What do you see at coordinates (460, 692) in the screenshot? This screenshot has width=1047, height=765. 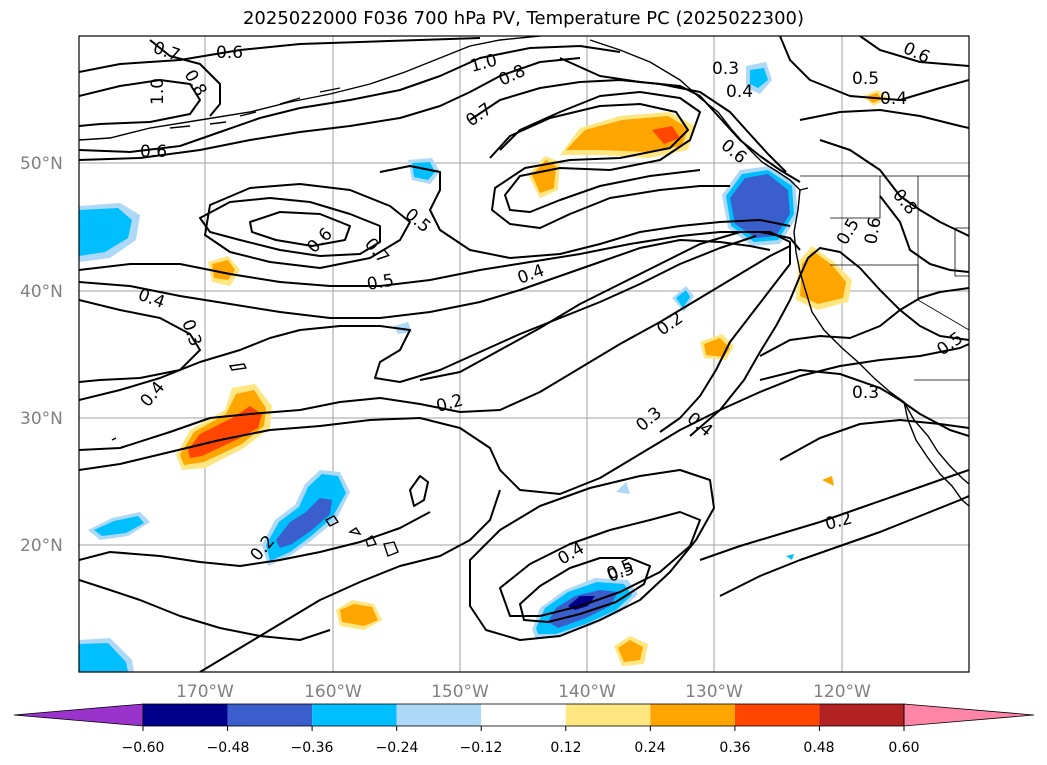 I see `lon-label-150w: 150°W` at bounding box center [460, 692].